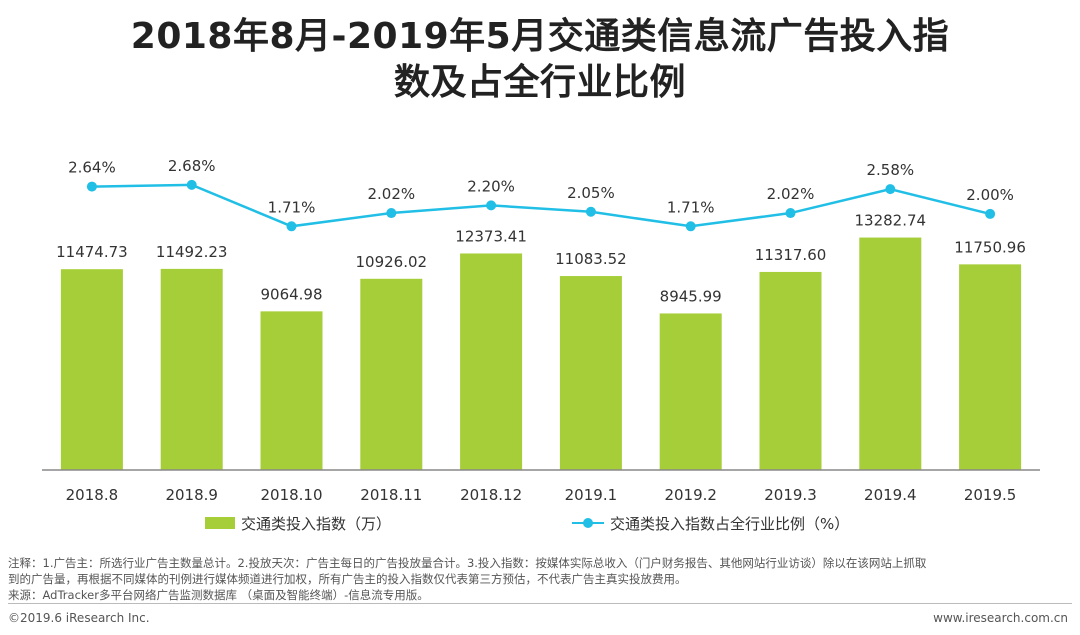 The height and width of the screenshot is (635, 1080). I want to click on ratio-label-2019.3: 2.02%, so click(791, 194).